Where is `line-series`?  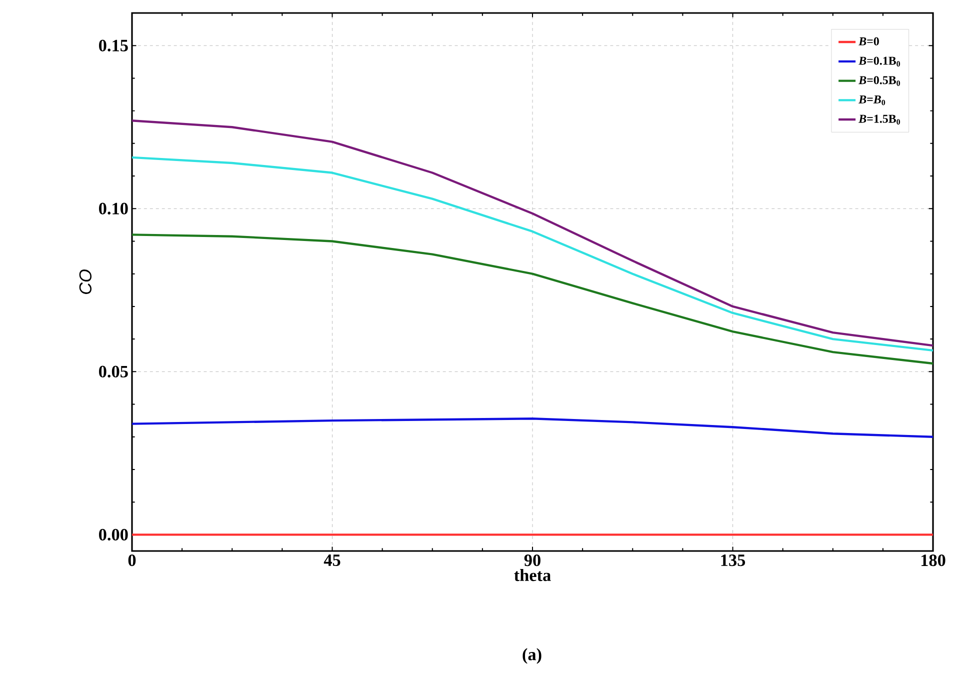
line-series is located at coordinates (533, 428).